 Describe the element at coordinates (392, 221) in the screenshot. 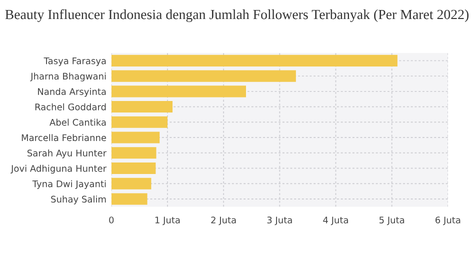

I see `x-tick-label: 5 Juta` at that location.